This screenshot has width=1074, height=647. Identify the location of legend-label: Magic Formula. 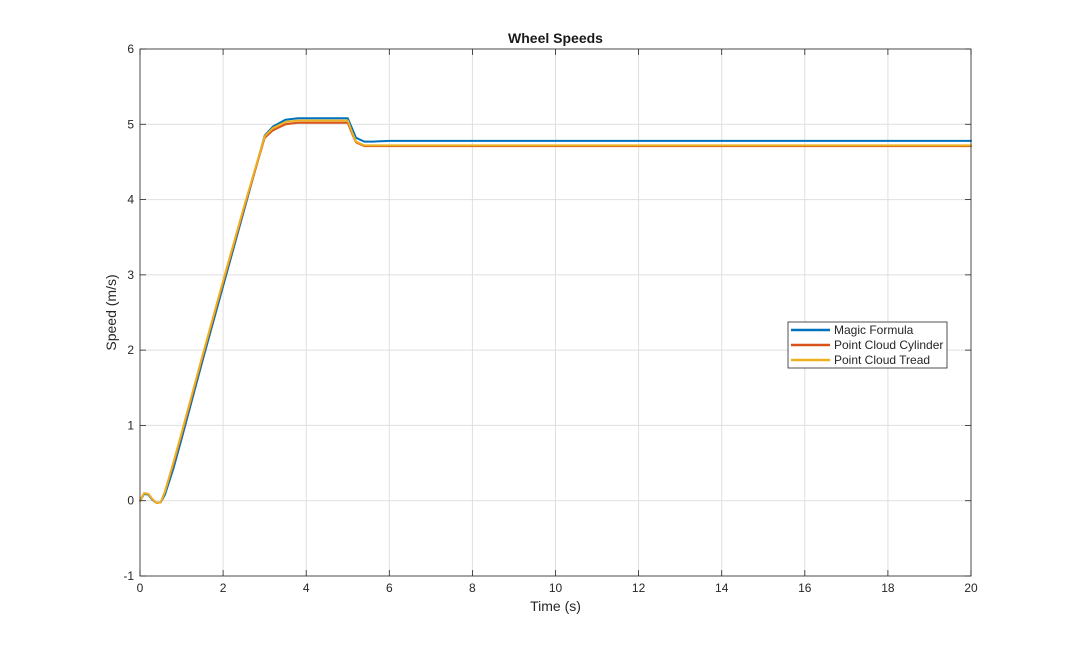
(874, 330).